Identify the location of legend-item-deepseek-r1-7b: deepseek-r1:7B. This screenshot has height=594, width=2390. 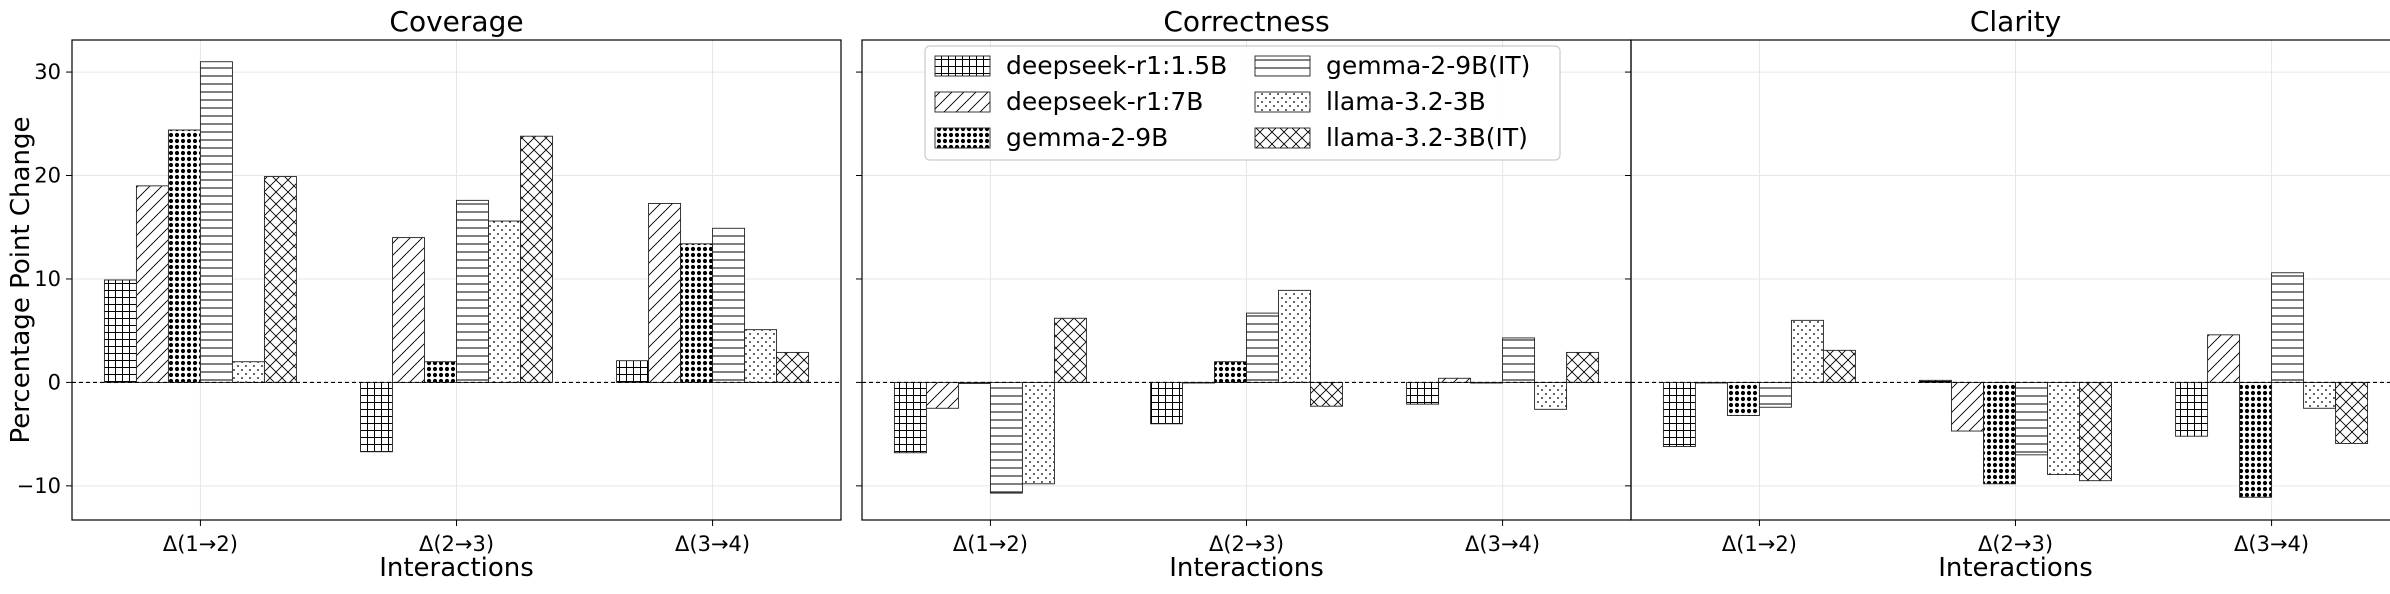
(1068, 101).